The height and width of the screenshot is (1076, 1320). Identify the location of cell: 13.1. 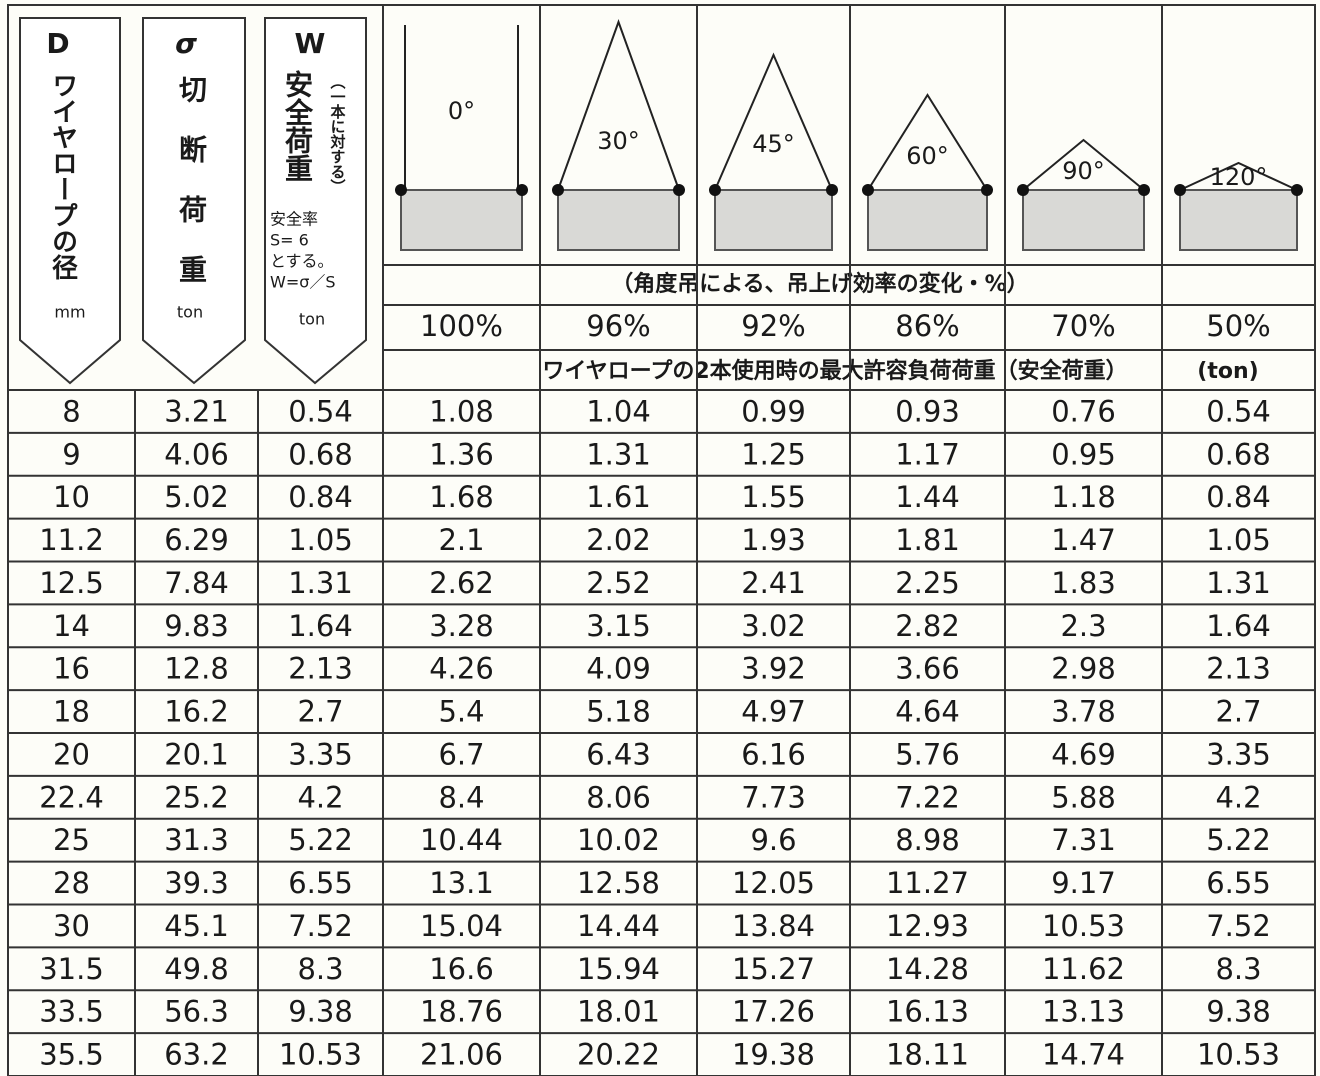
(461, 883).